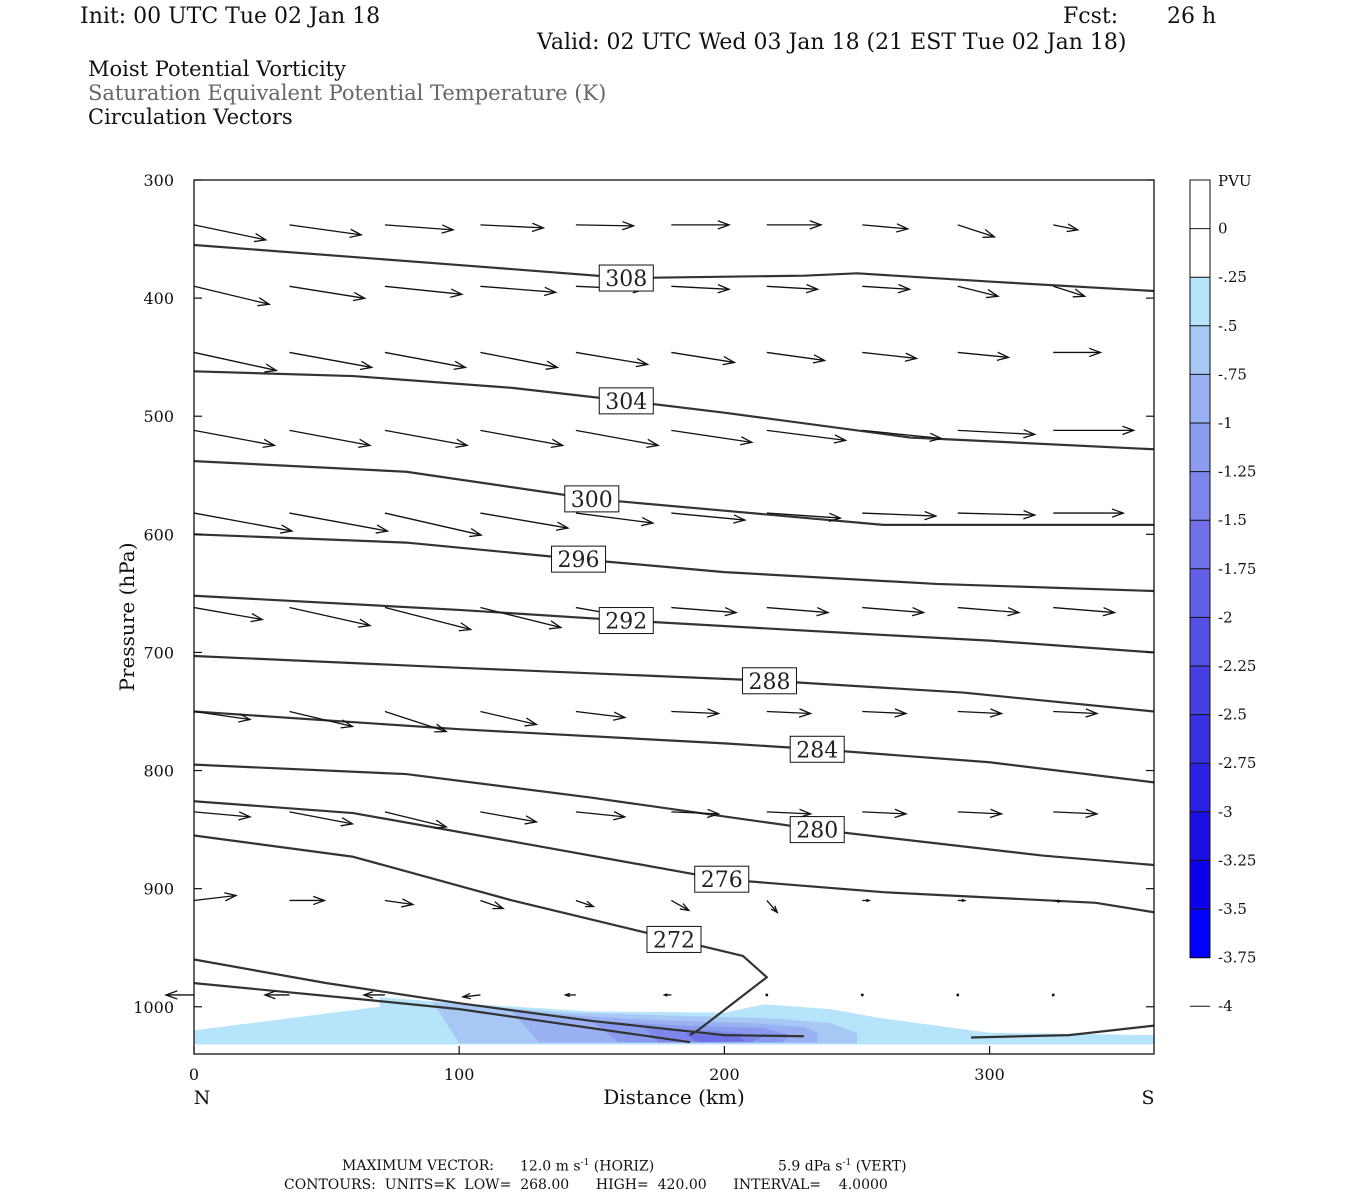  I want to click on colorbar-label: -.75, so click(1232, 374).